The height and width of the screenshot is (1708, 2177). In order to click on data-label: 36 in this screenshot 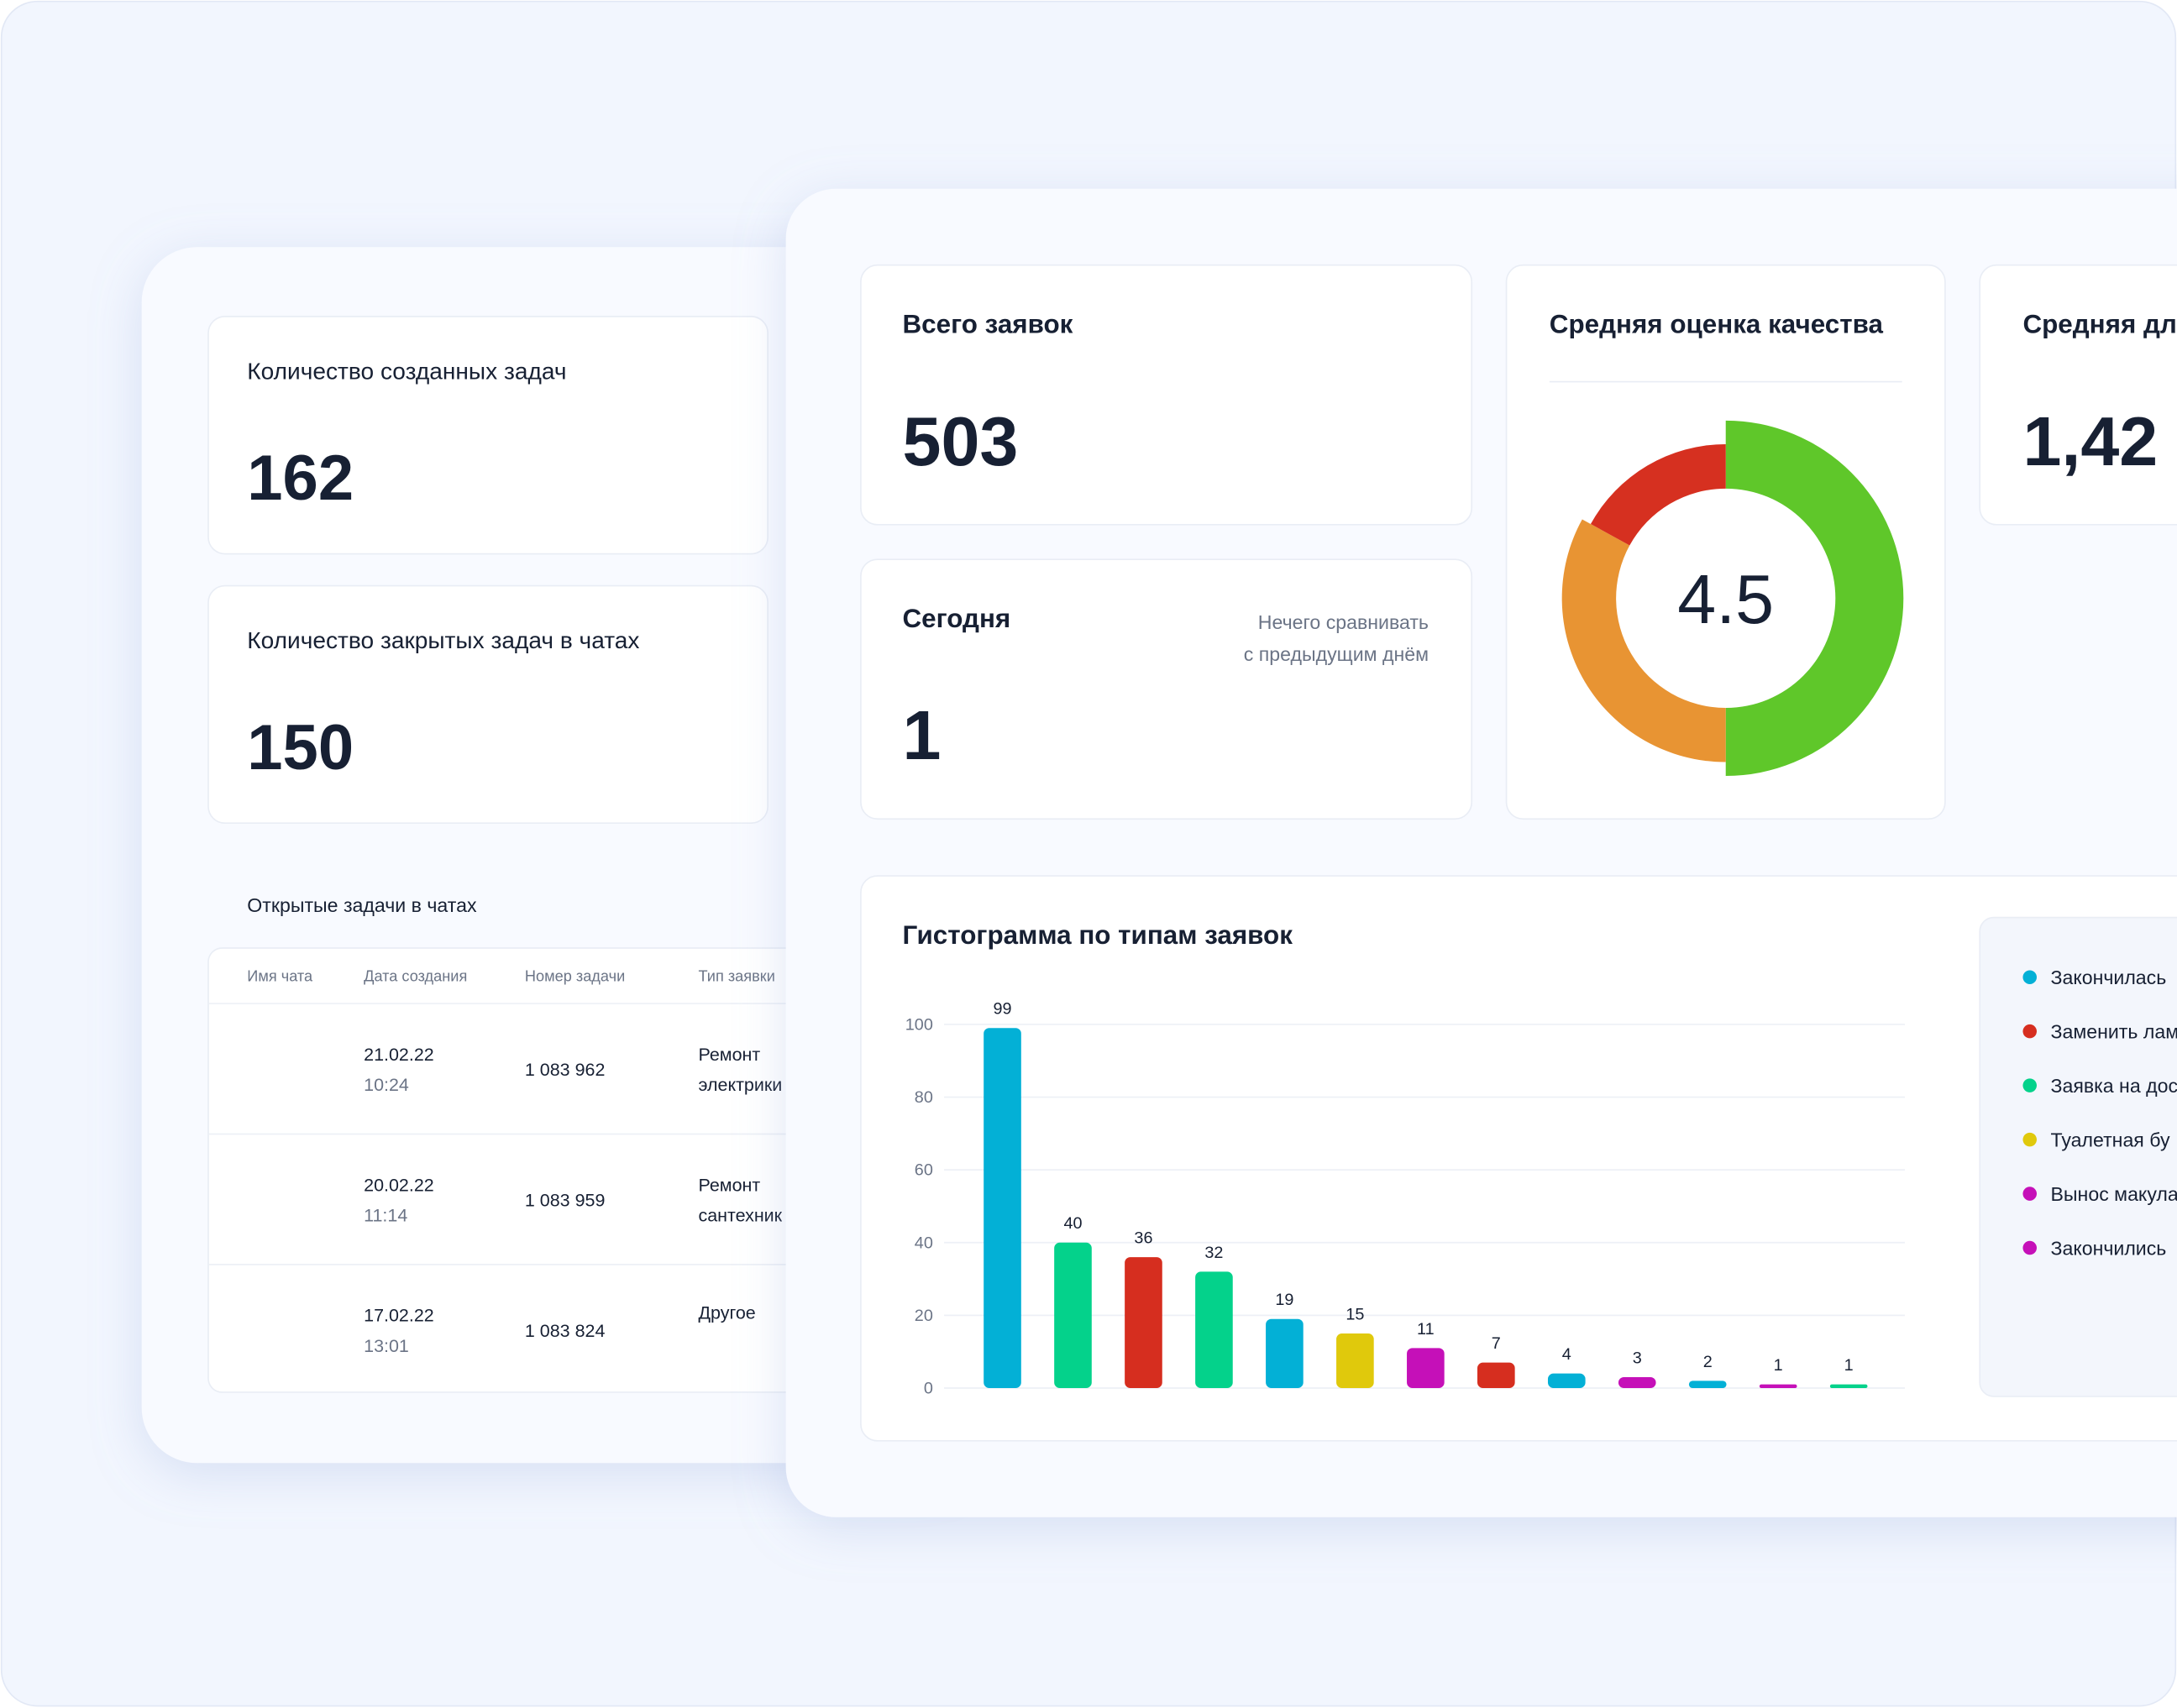, I will do `click(1143, 1238)`.